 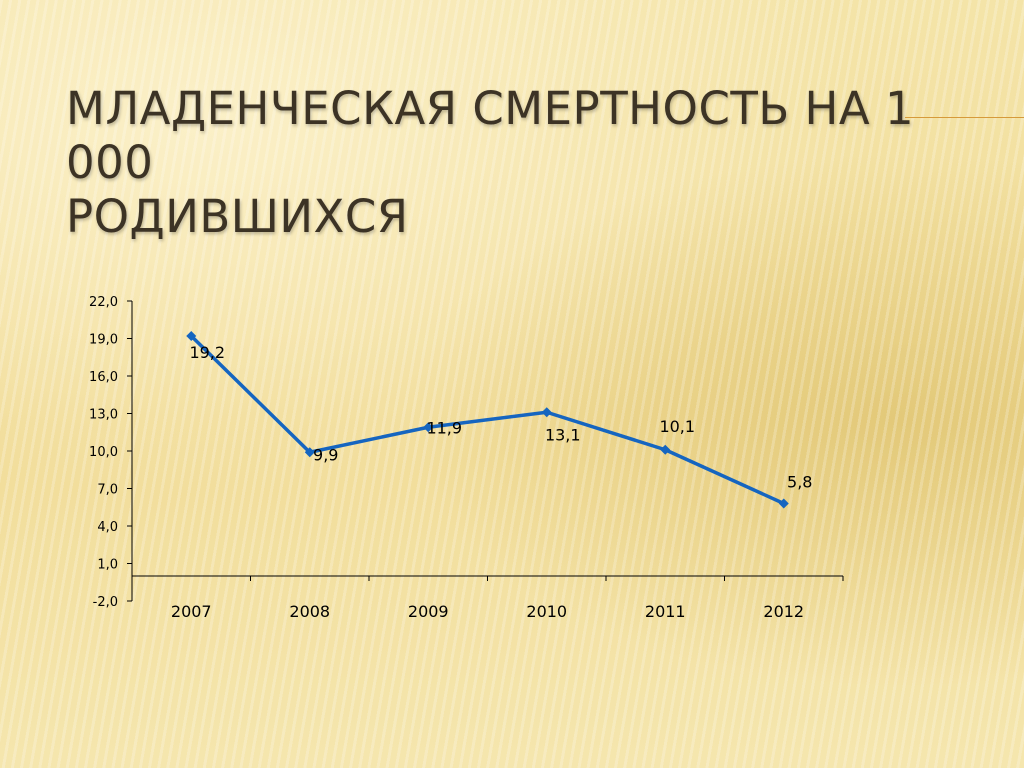 I want to click on y-tick-label: 10,0, so click(x=103, y=452).